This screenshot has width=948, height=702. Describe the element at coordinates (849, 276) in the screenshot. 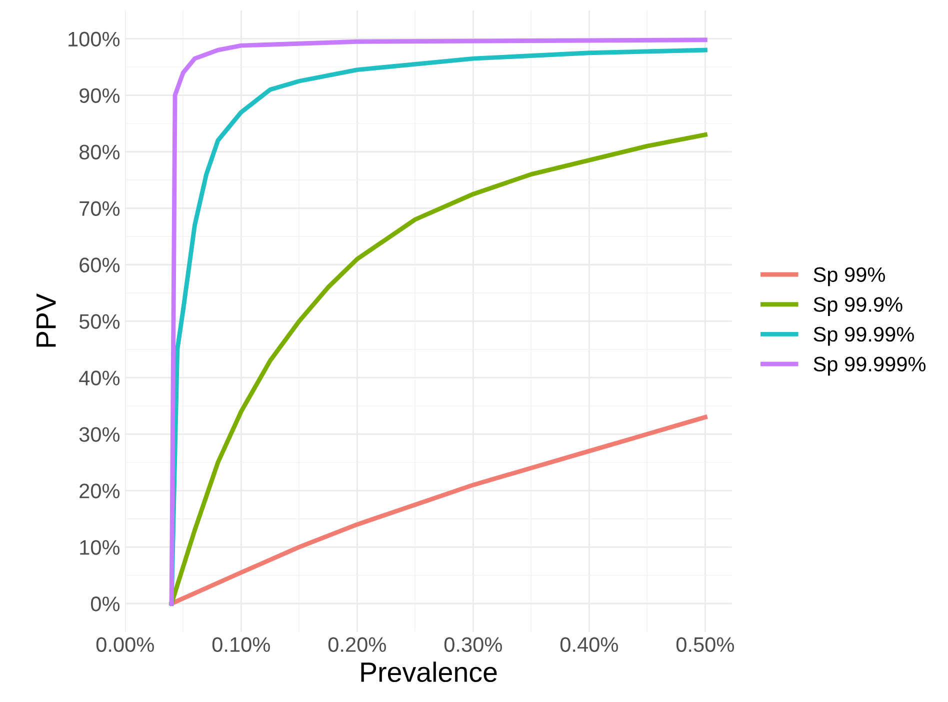

I see `legend-label: Sp 99%` at that location.